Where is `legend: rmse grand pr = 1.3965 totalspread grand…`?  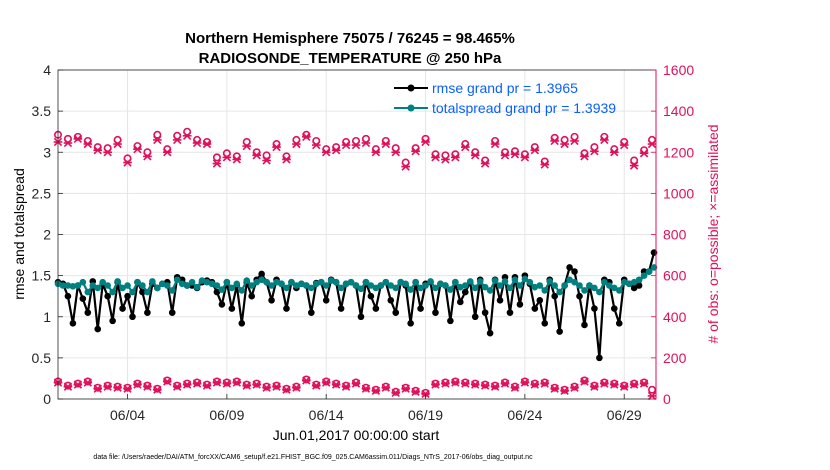 legend: rmse grand pr = 1.3965 totalspread grand… is located at coordinates (505, 98).